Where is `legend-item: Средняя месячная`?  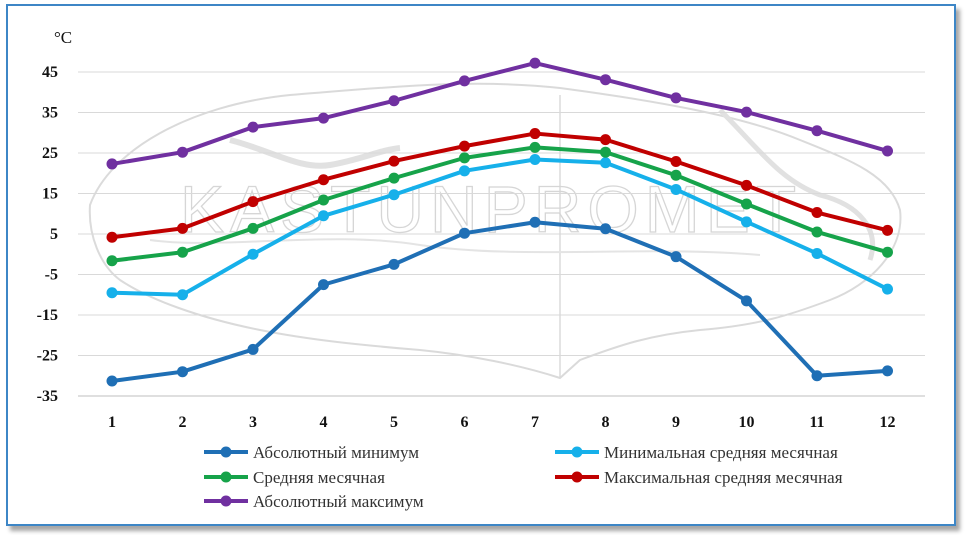
legend-item: Средняя месячная is located at coordinates (294, 477).